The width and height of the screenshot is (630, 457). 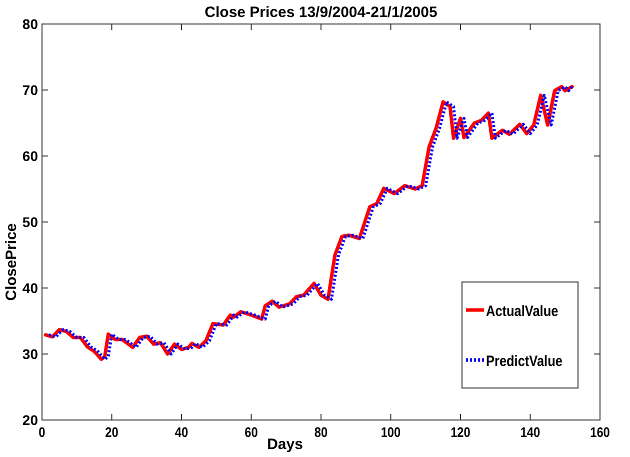 I want to click on x-tick-label: 60, so click(x=251, y=432).